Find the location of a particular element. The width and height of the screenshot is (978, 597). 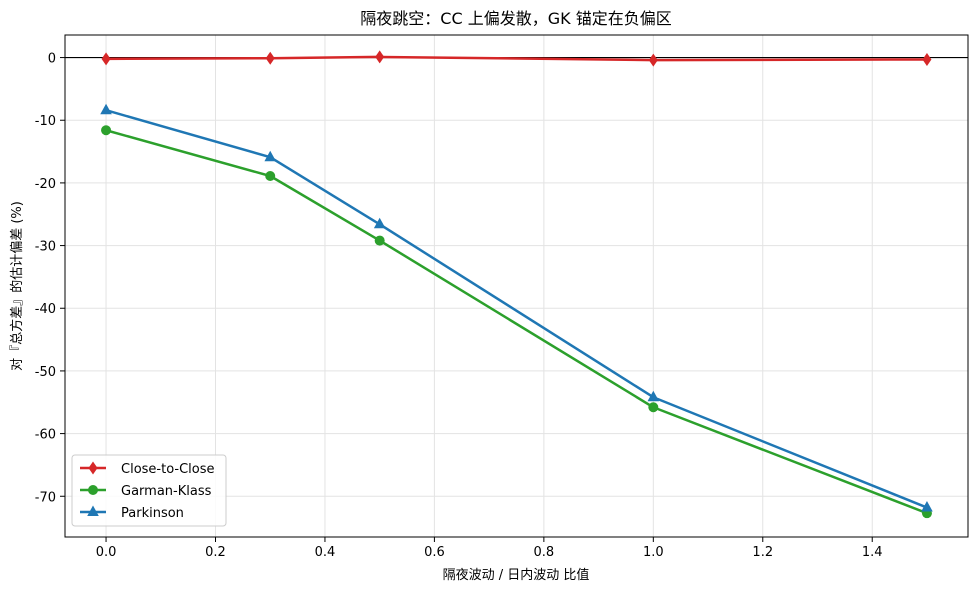

legend: Close-to-Close Garman-Klass Parkinson is located at coordinates (149, 490).